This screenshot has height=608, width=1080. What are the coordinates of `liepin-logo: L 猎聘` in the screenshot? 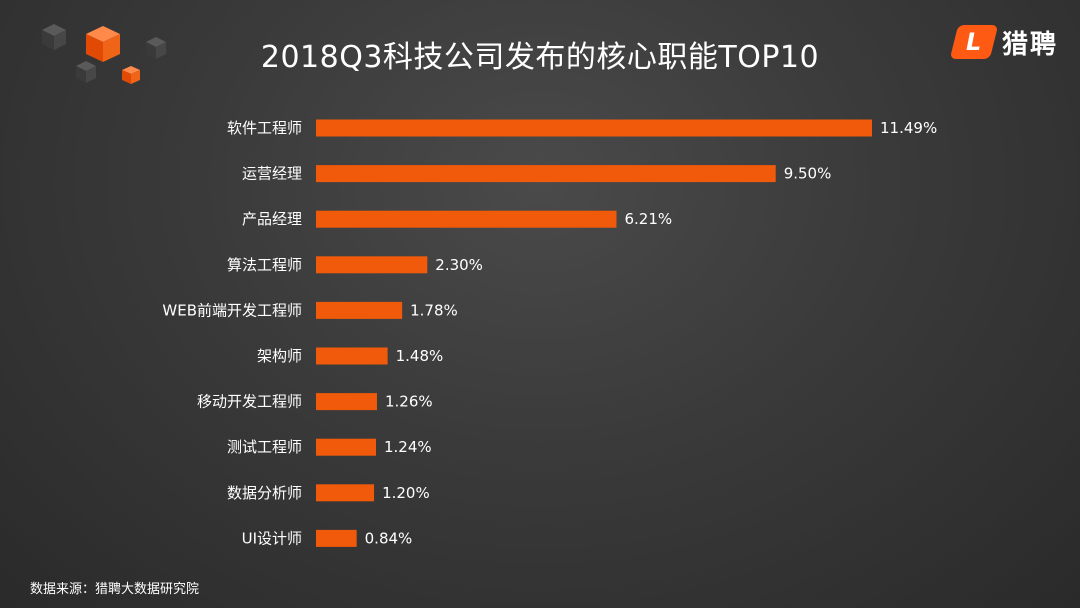 It's located at (1003, 42).